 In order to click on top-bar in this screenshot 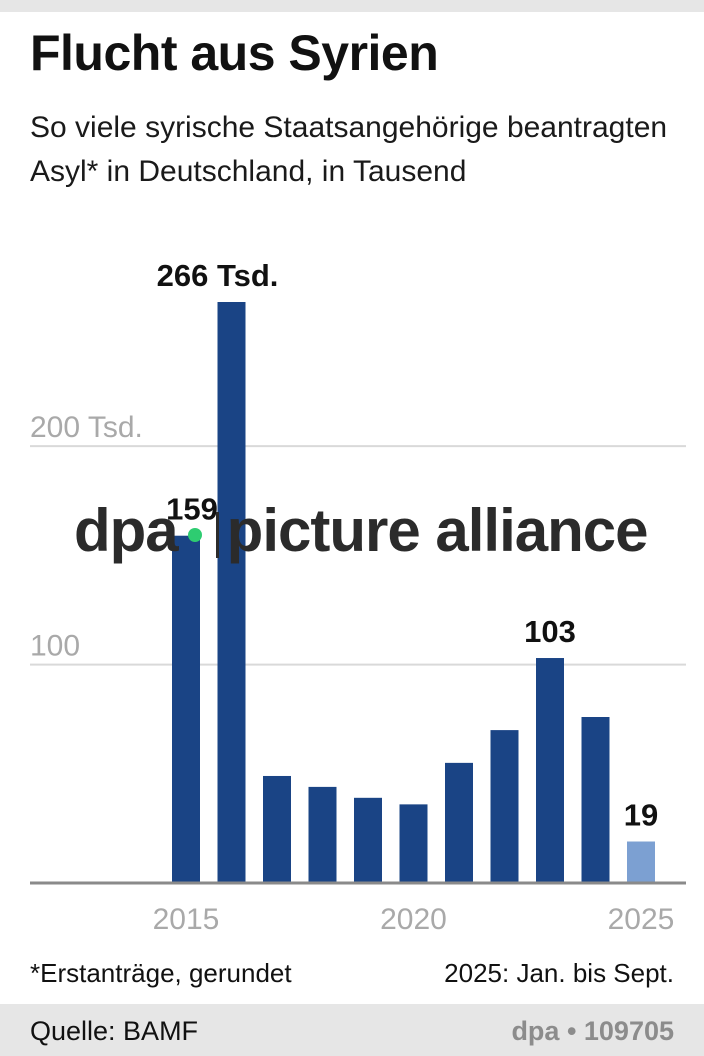, I will do `click(352, 6)`.